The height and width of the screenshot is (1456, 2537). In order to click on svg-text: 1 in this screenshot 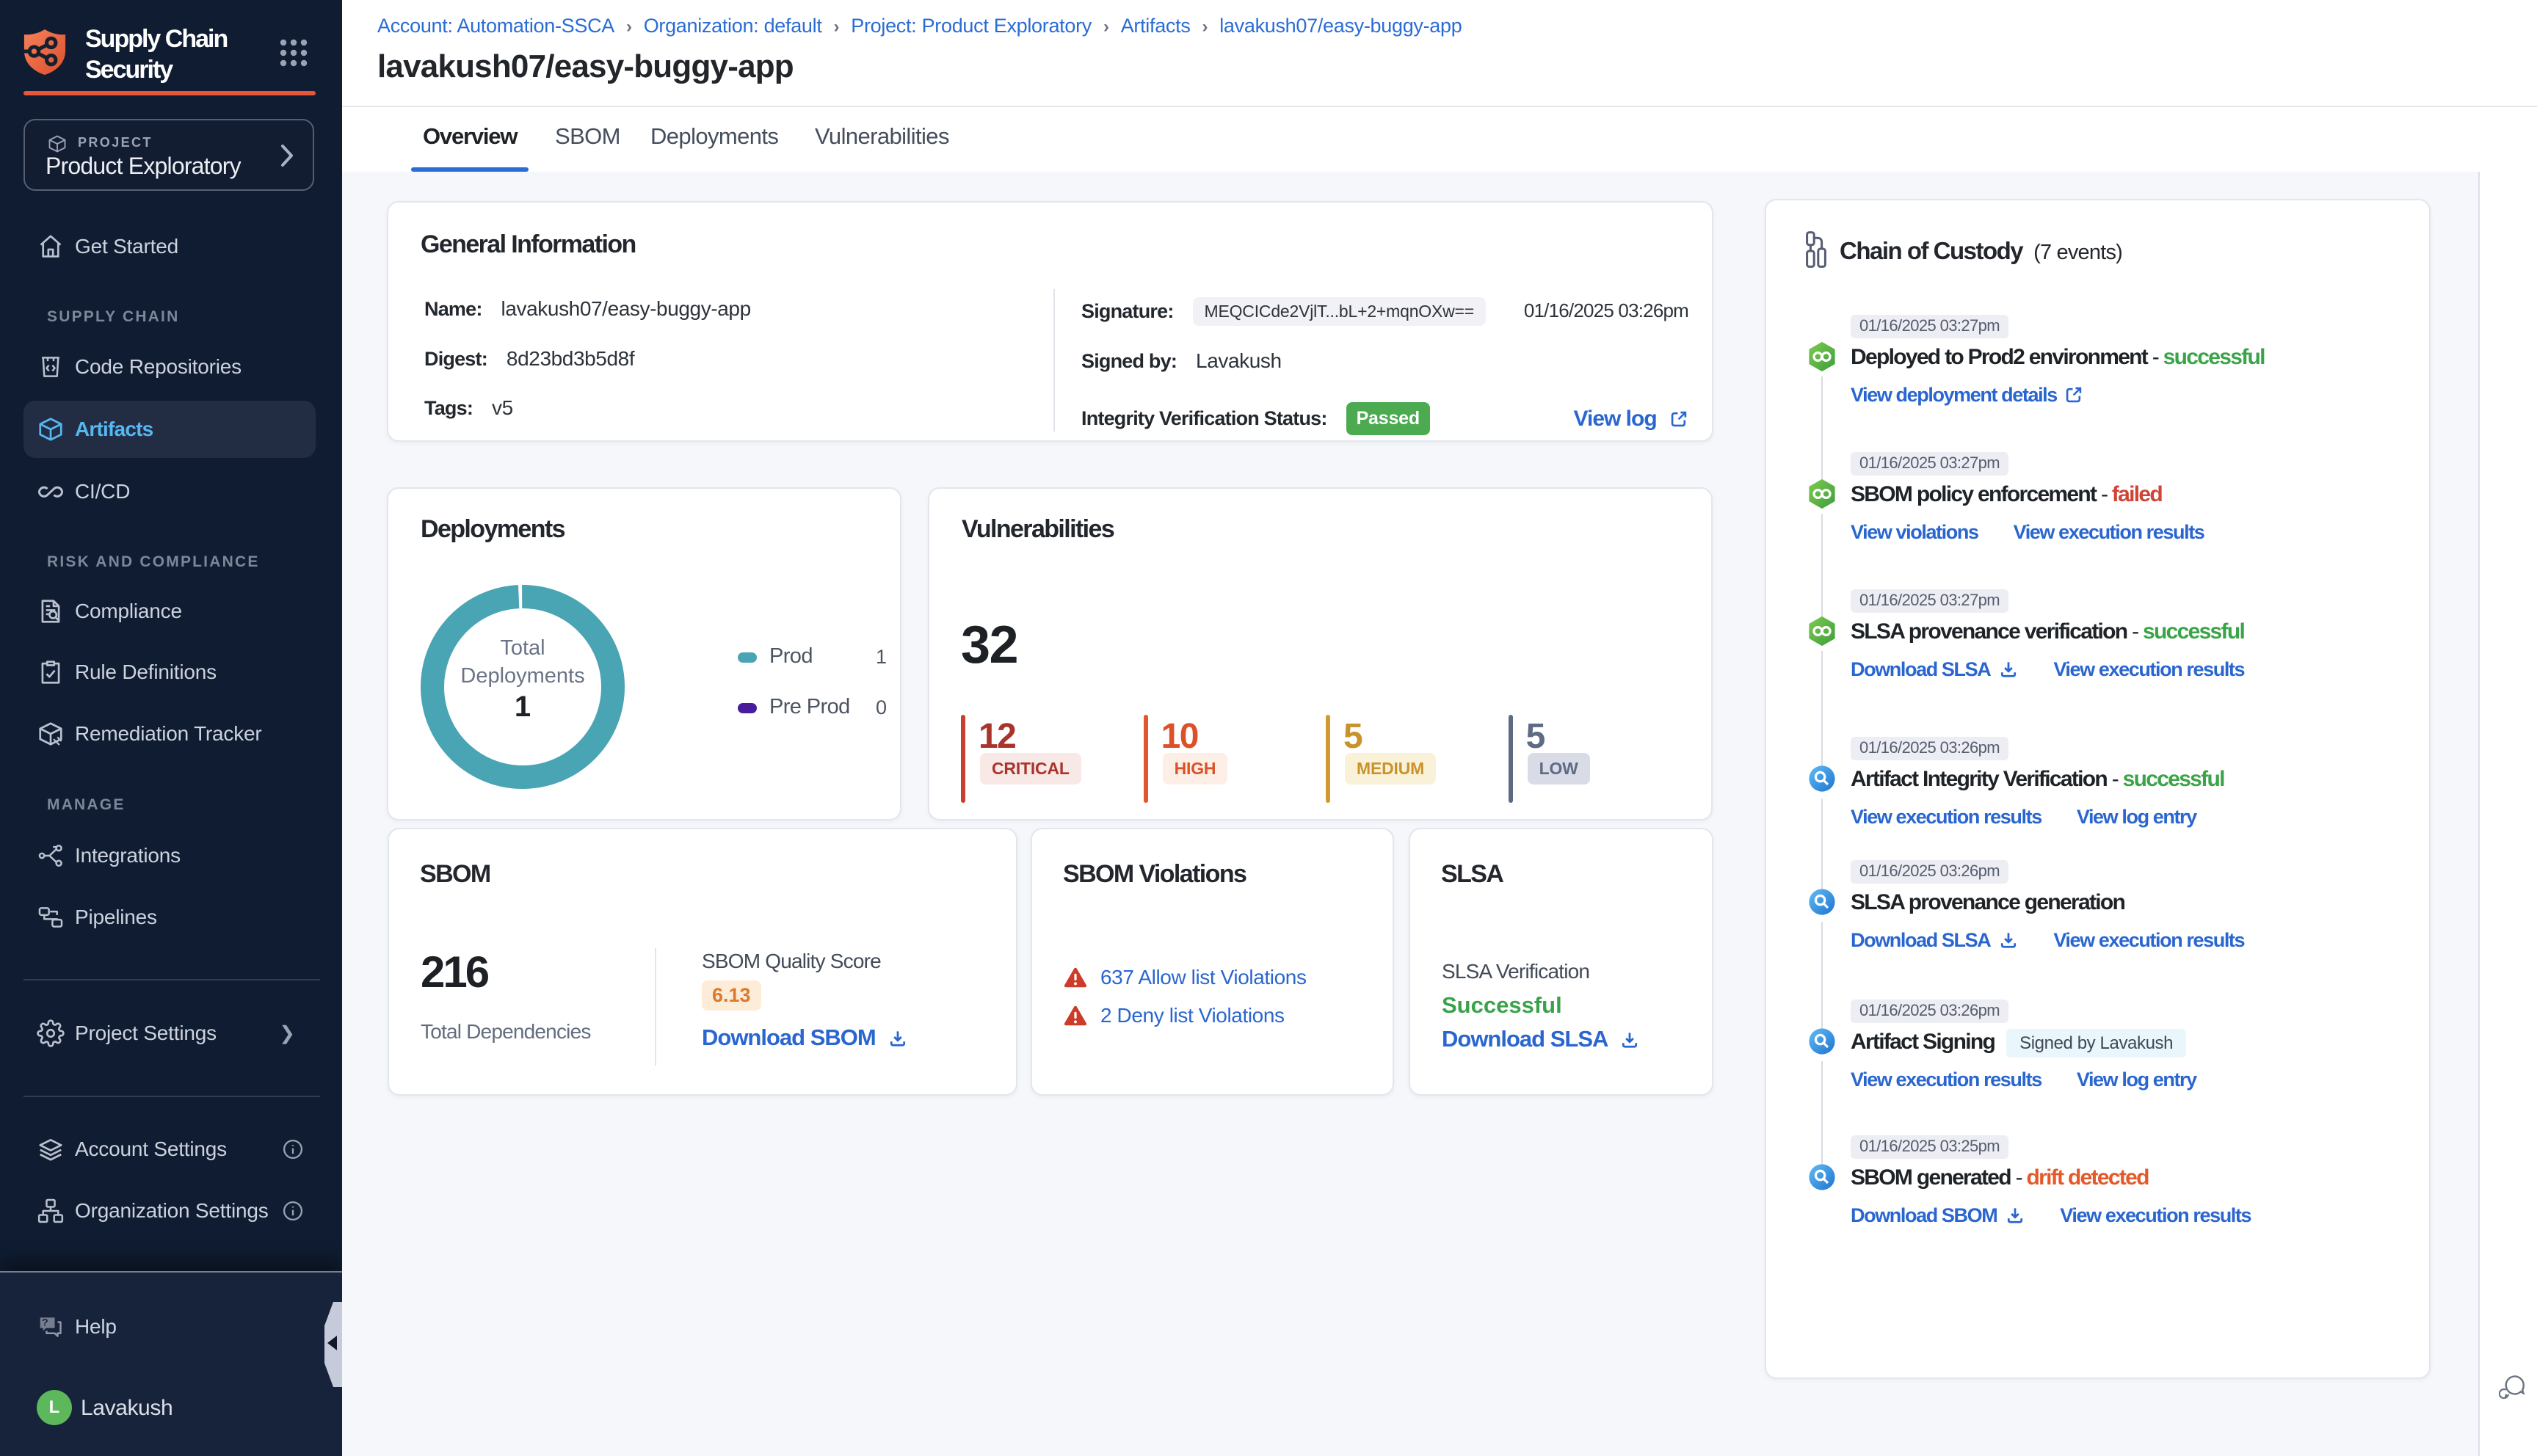, I will do `click(523, 707)`.